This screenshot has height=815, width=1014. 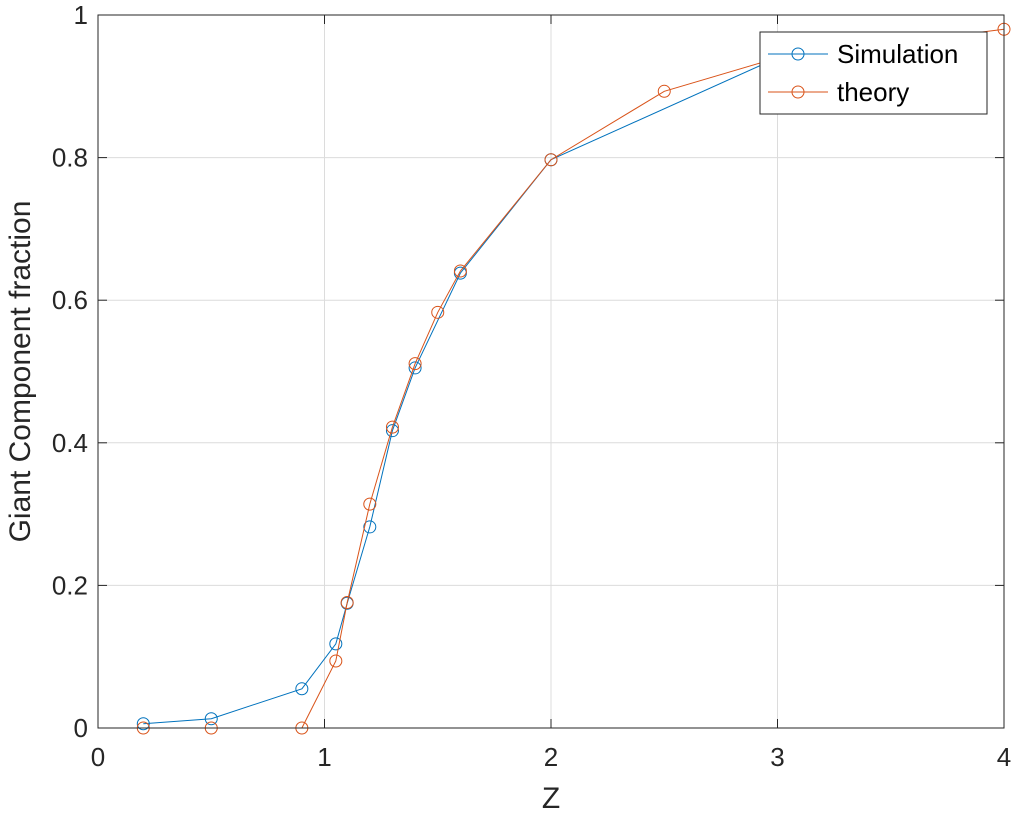 I want to click on x-tick-label: 4, so click(x=1004, y=757).